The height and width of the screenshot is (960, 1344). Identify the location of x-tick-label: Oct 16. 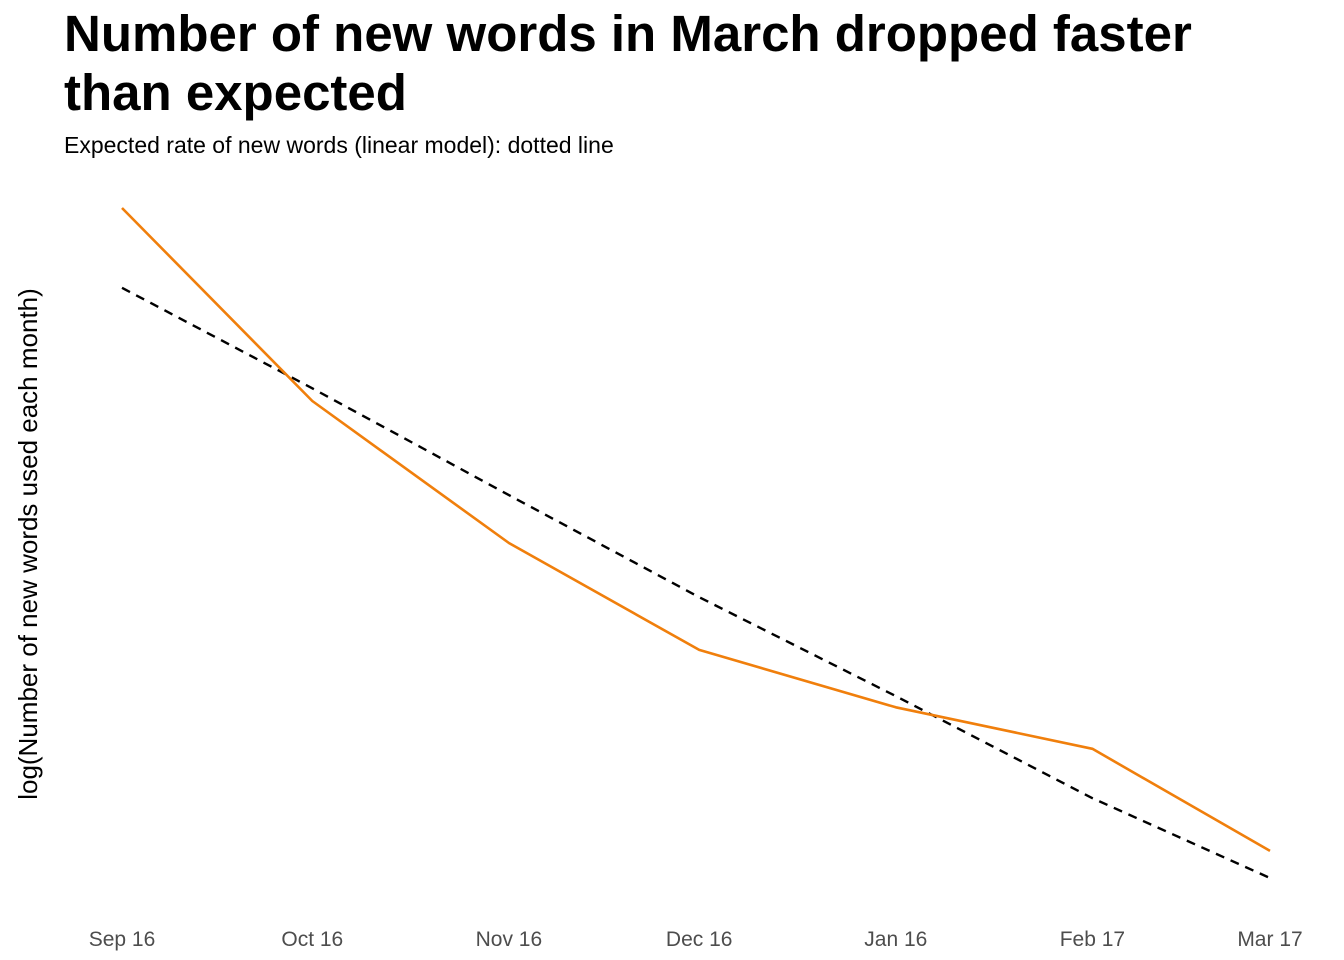
(312, 939).